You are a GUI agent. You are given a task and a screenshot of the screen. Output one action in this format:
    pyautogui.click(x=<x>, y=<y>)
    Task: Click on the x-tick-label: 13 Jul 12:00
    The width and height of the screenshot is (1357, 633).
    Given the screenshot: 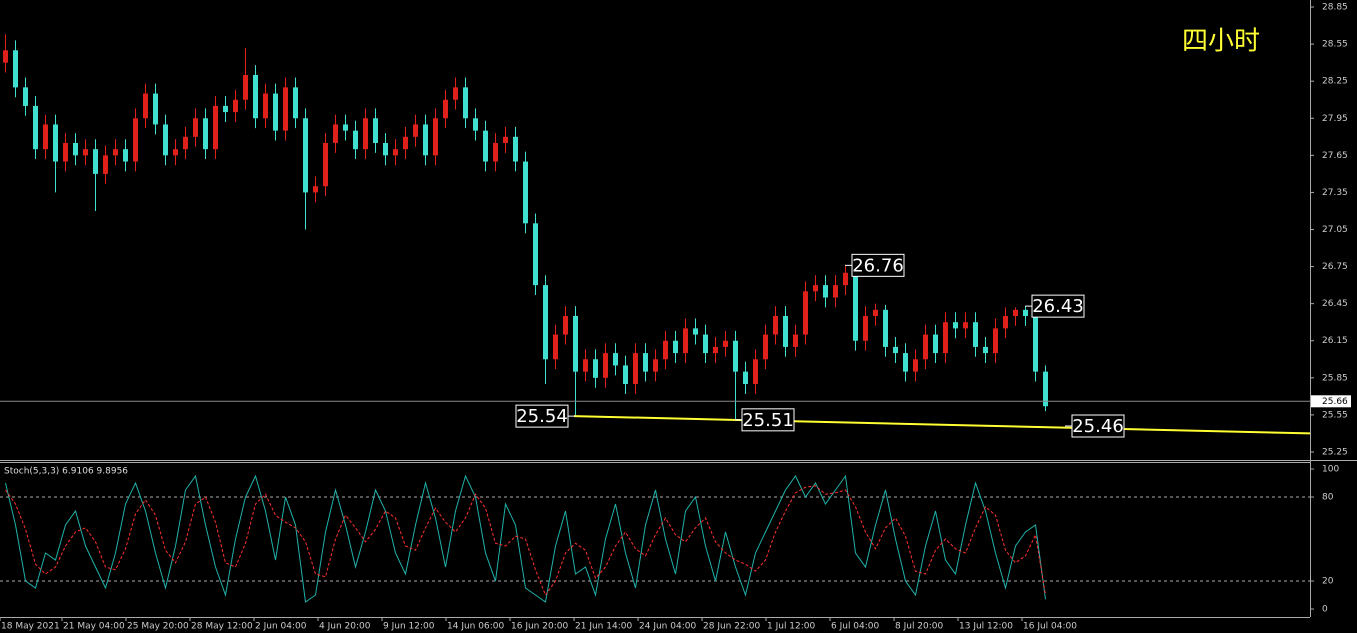 What is the action you would take?
    pyautogui.click(x=986, y=627)
    